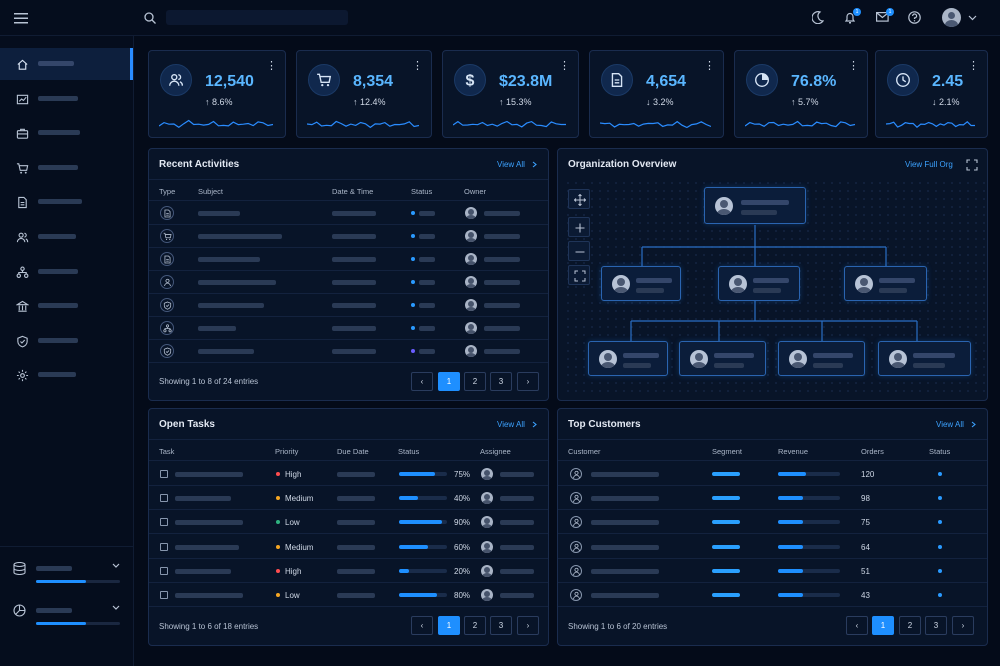 The height and width of the screenshot is (666, 1000). I want to click on zoom-out-button, so click(579, 251).